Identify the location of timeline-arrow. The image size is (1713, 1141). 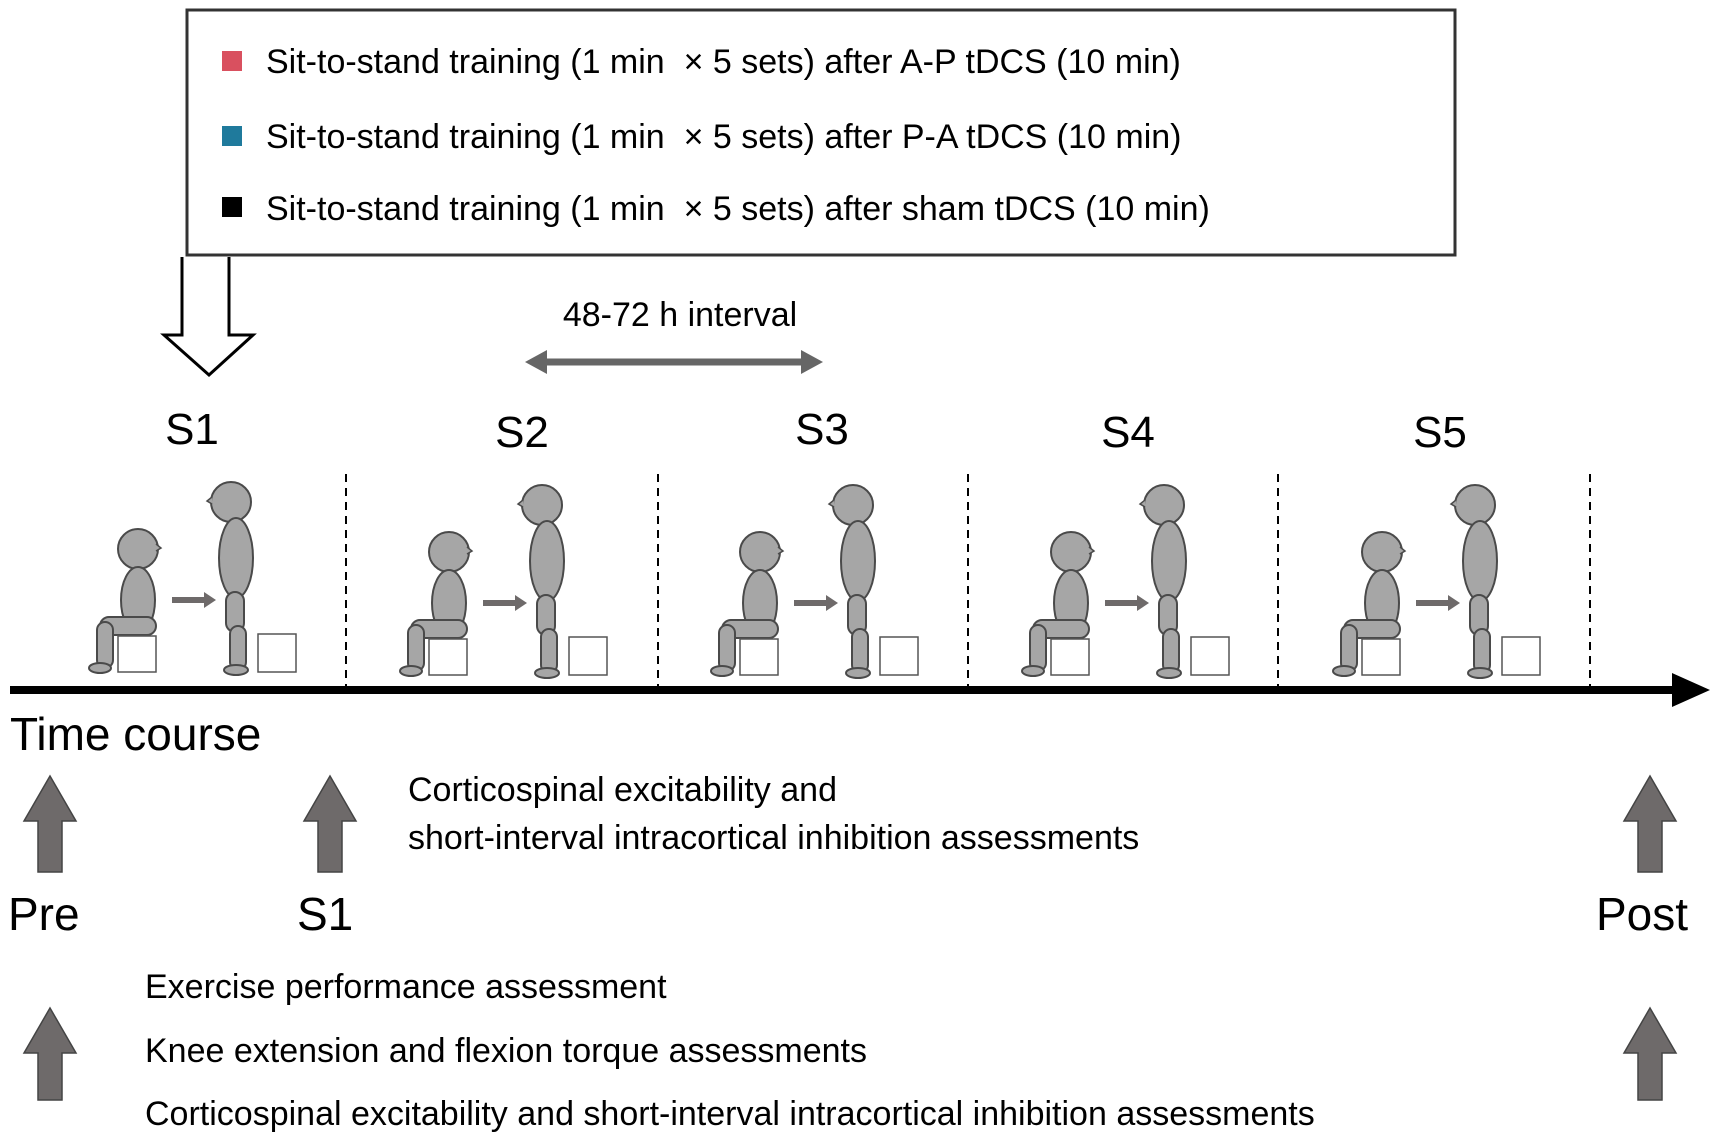
(860, 690).